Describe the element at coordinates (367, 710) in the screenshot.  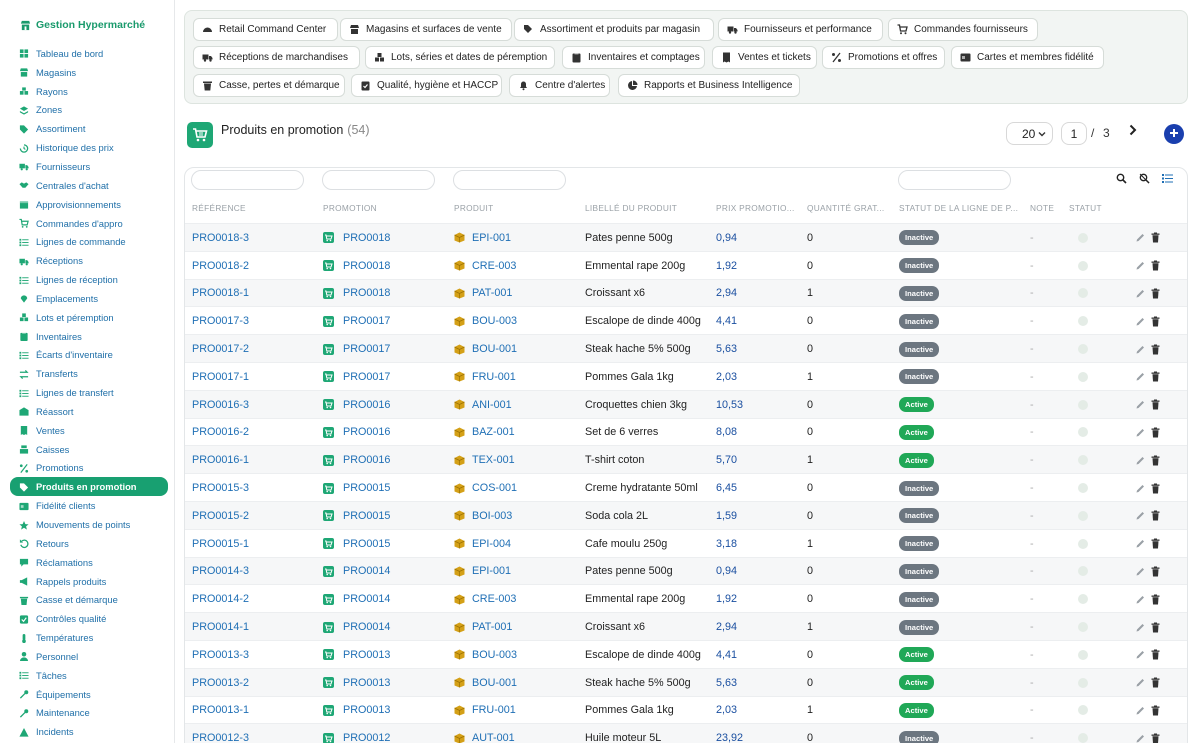
I see `promotion-link: PRO0013` at that location.